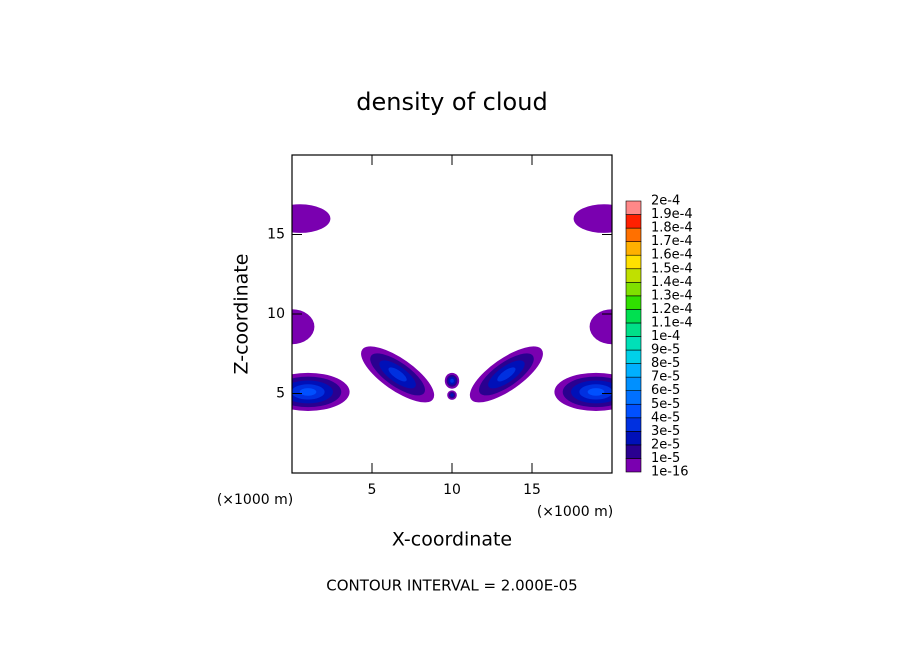 This screenshot has height=654, width=904. Describe the element at coordinates (665, 458) in the screenshot. I see `colorbar-label: 1e-5` at that location.